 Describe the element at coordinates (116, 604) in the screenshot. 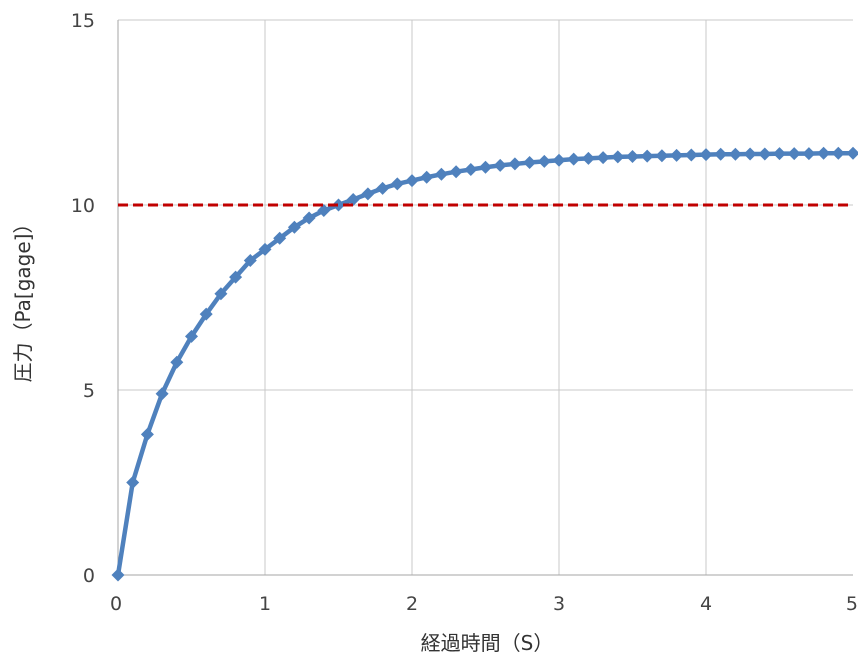

I see `x-tick-label: 0` at that location.